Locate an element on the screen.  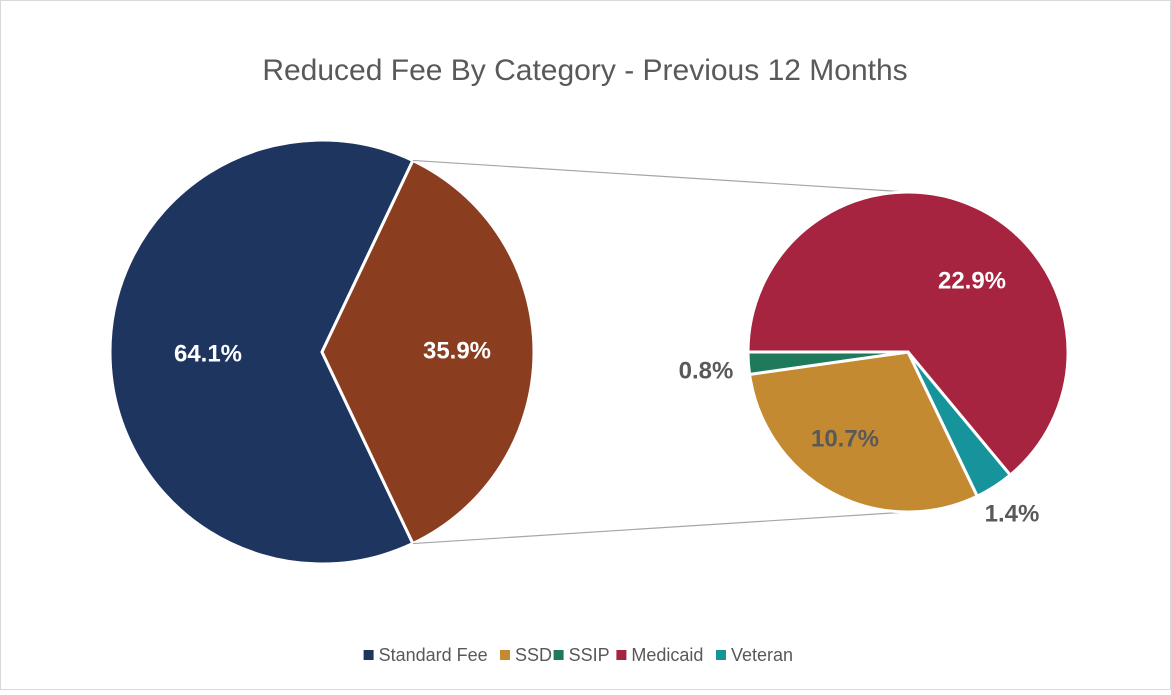
legend-label: Medicaid is located at coordinates (667, 655).